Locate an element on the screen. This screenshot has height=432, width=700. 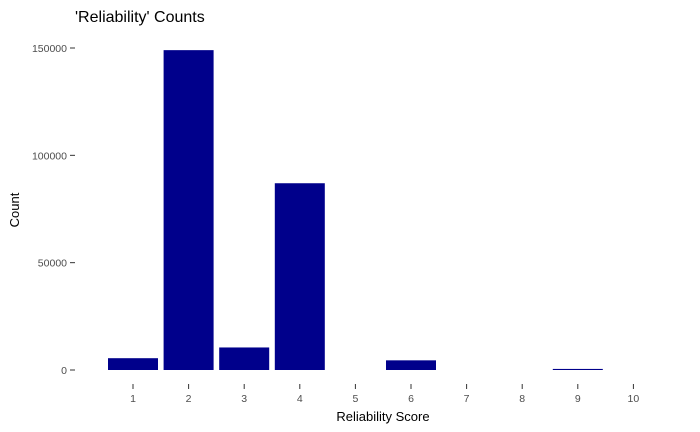
x-tick-label: 2 is located at coordinates (189, 399).